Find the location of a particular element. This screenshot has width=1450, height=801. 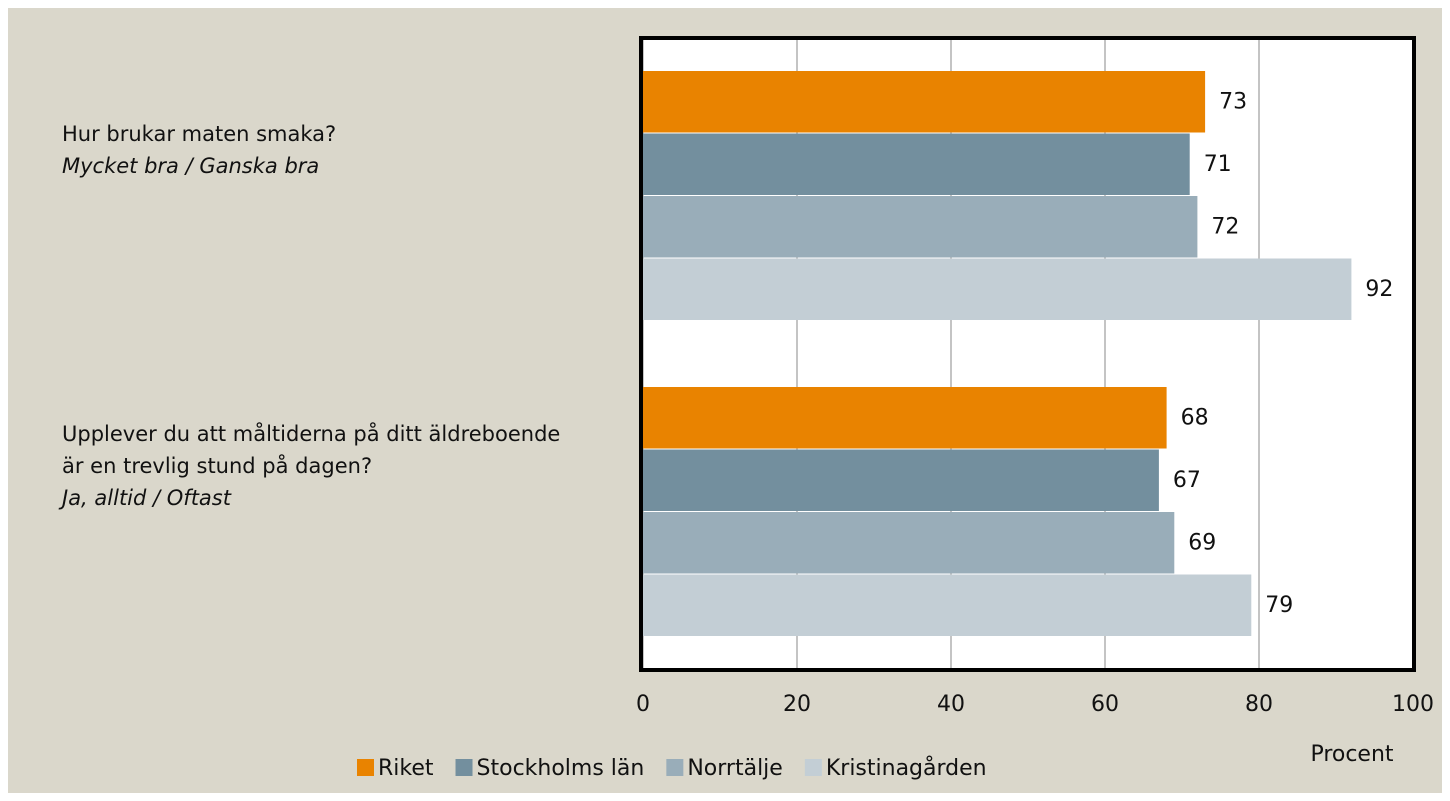

question: Hur brukar maten smaka? is located at coordinates (199, 134).